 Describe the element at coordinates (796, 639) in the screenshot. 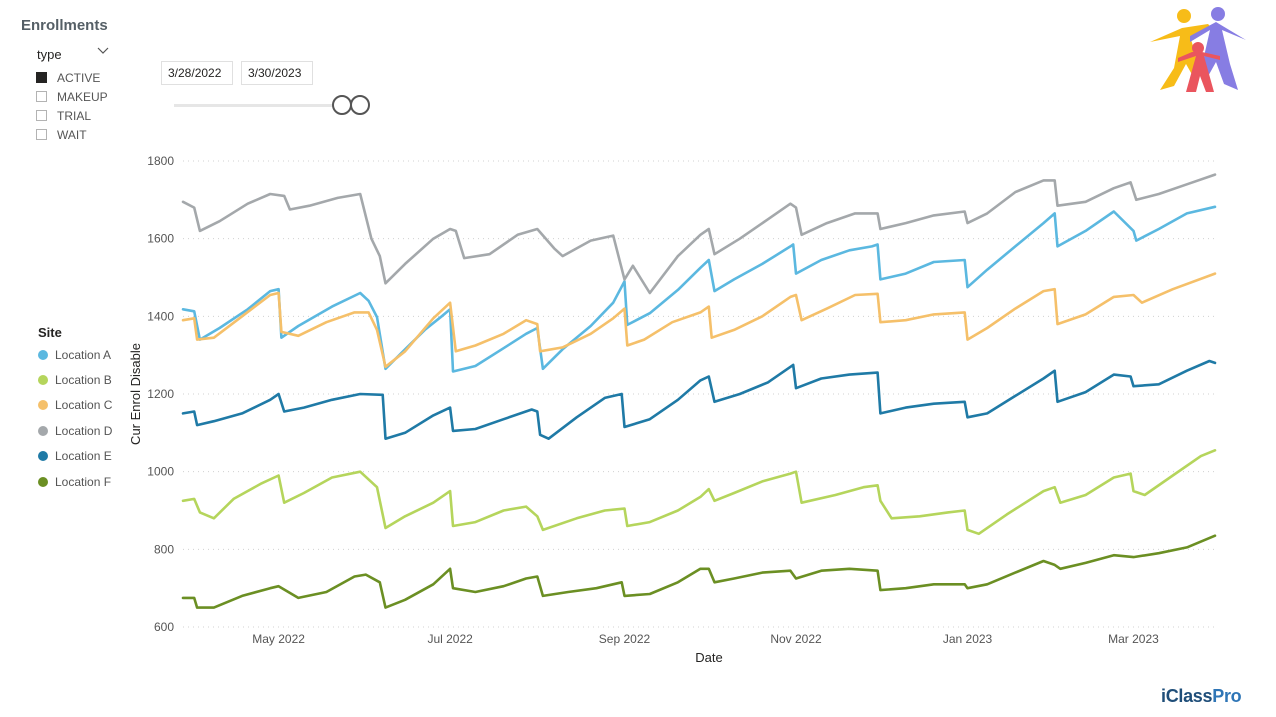

I see `x-tick-label: Nov 2022` at that location.